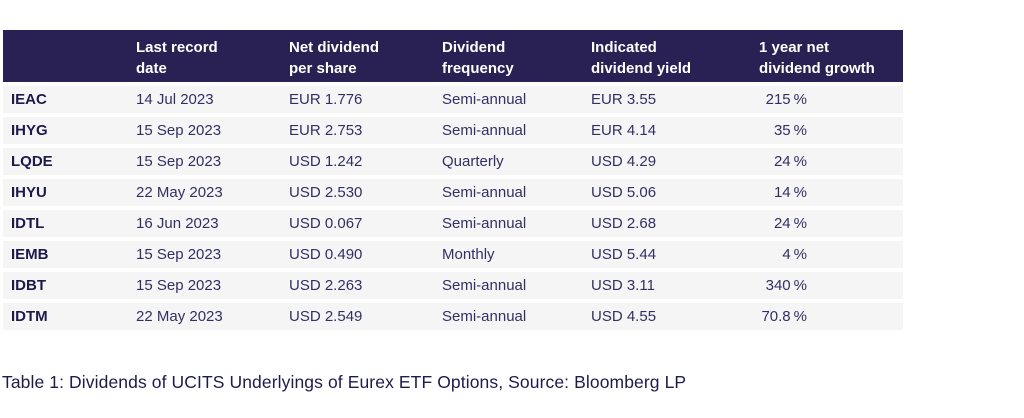  Describe the element at coordinates (675, 285) in the screenshot. I see `cell-indicated-dividend-yield: USD 3.11` at that location.